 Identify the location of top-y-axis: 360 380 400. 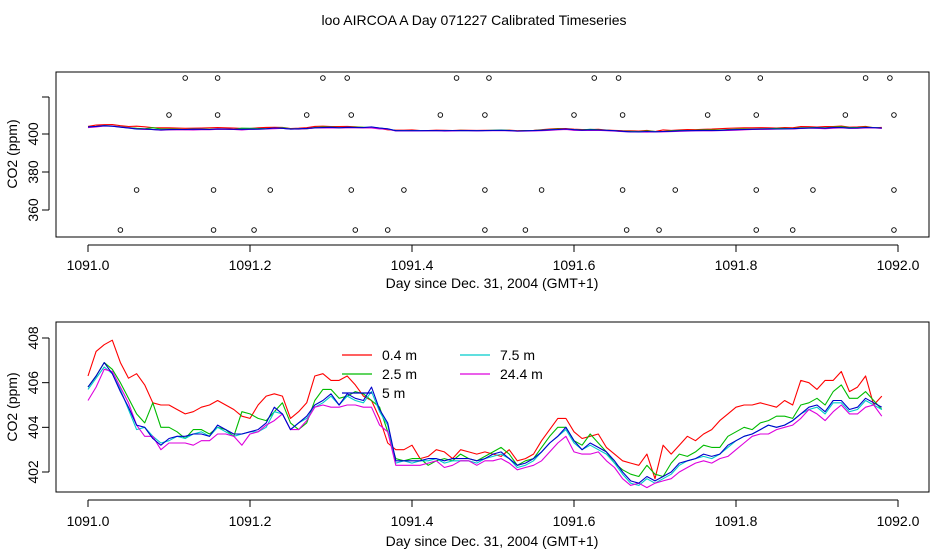
(37, 159).